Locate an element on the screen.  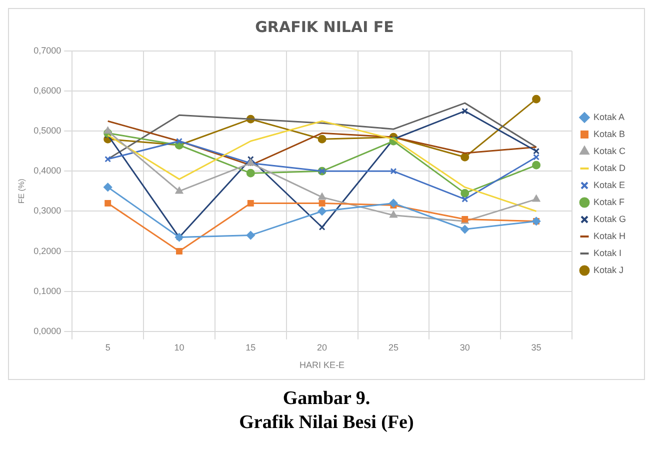
legend-label: Kotak H is located at coordinates (609, 235).